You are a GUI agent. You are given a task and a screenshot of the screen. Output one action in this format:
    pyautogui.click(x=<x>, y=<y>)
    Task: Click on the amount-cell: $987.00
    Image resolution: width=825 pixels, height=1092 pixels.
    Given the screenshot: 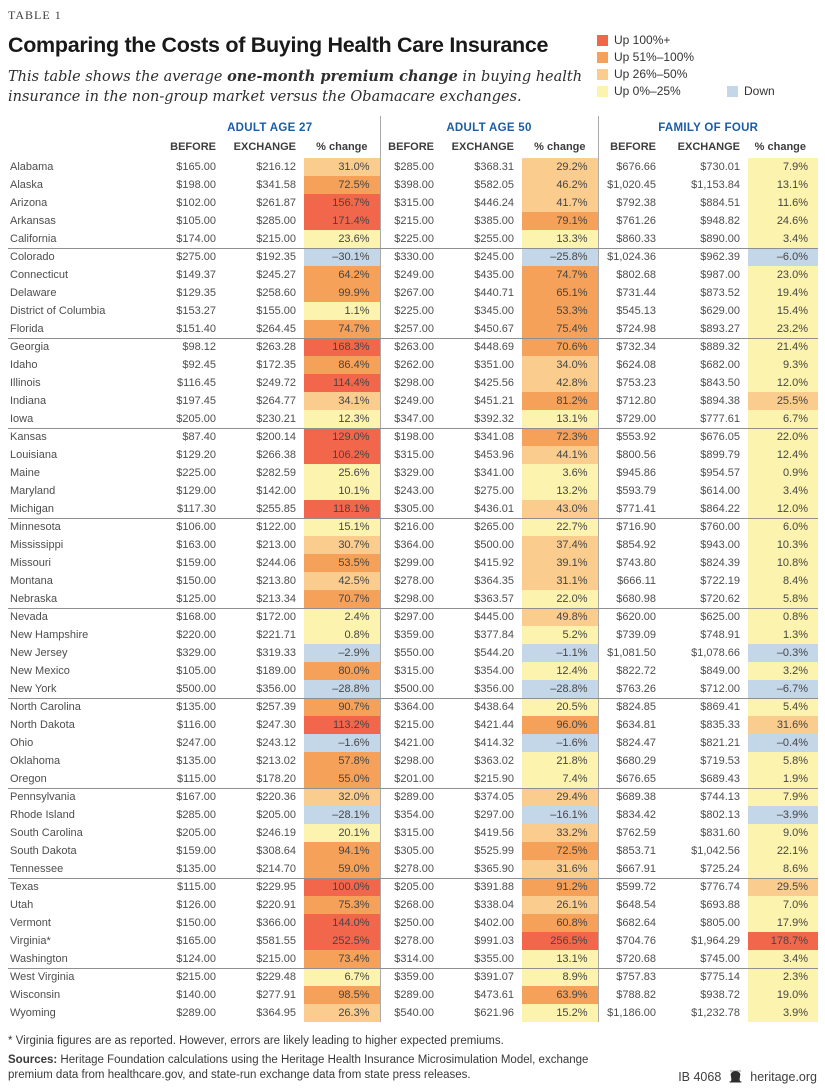 What is the action you would take?
    pyautogui.click(x=720, y=275)
    